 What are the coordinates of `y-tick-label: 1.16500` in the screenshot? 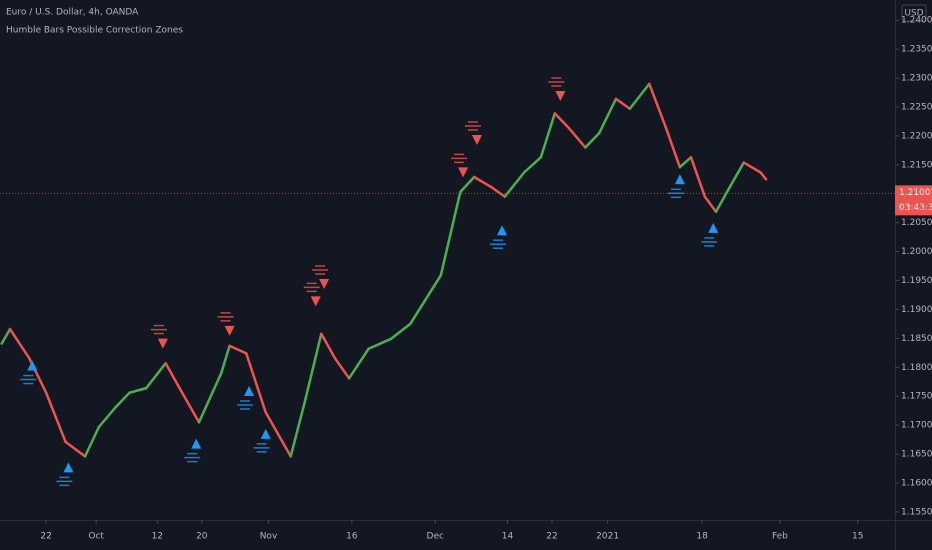 It's located at (916, 455).